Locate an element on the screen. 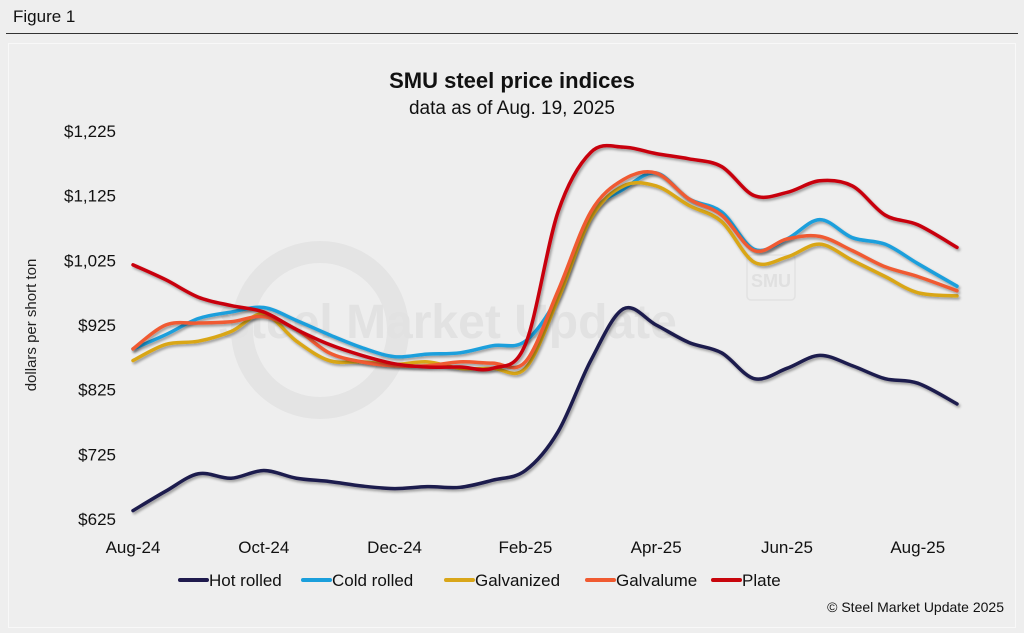 The width and height of the screenshot is (1024, 633). legend-item-galvanized: Galvanized is located at coordinates (502, 580).